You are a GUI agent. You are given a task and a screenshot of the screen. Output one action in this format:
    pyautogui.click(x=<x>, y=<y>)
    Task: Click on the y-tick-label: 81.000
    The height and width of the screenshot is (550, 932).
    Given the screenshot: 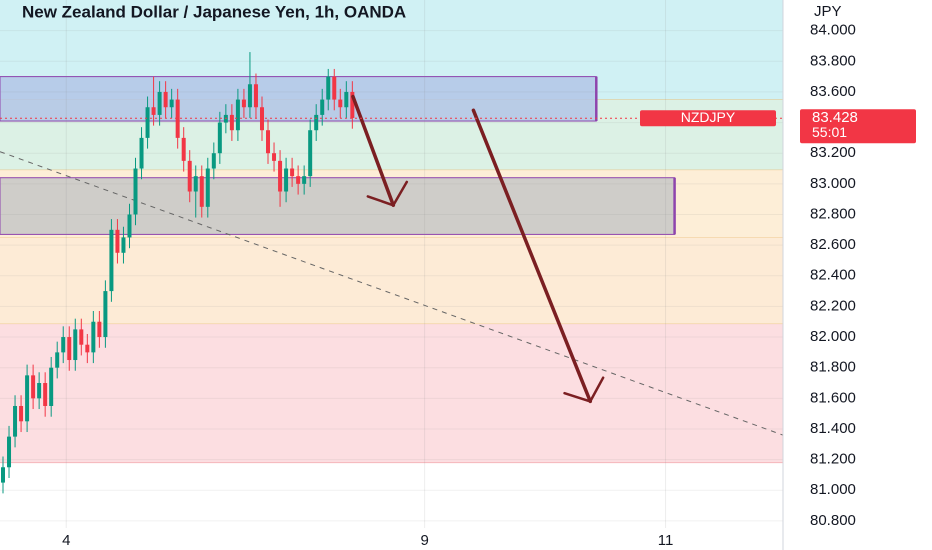 What is the action you would take?
    pyautogui.click(x=833, y=489)
    